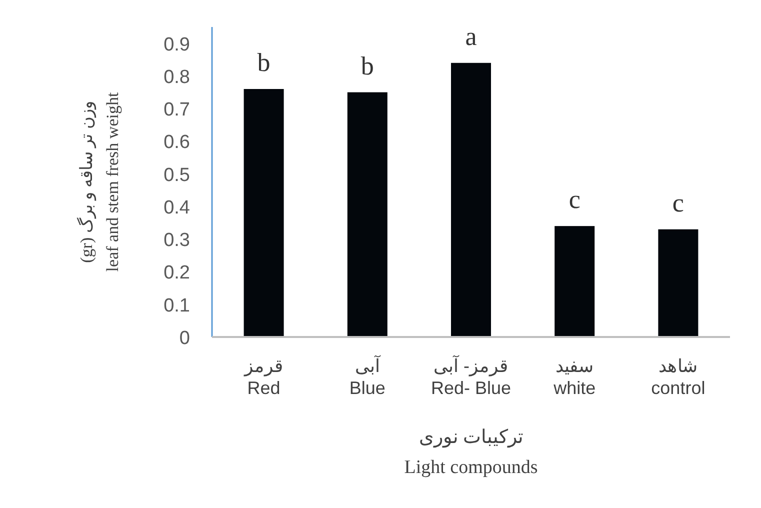 The height and width of the screenshot is (508, 761). I want to click on y-tick-label: 0.3, so click(177, 241).